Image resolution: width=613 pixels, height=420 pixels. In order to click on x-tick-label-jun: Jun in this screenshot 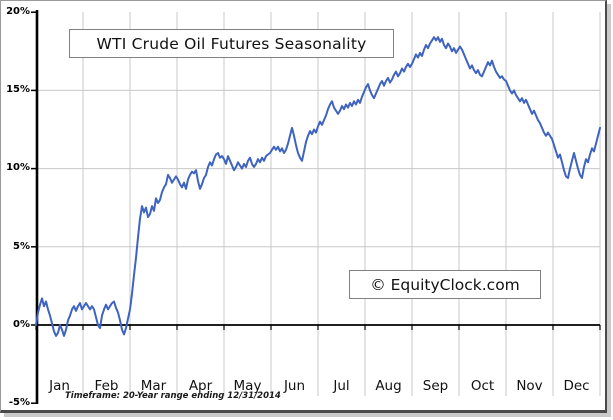, I will do `click(294, 386)`.